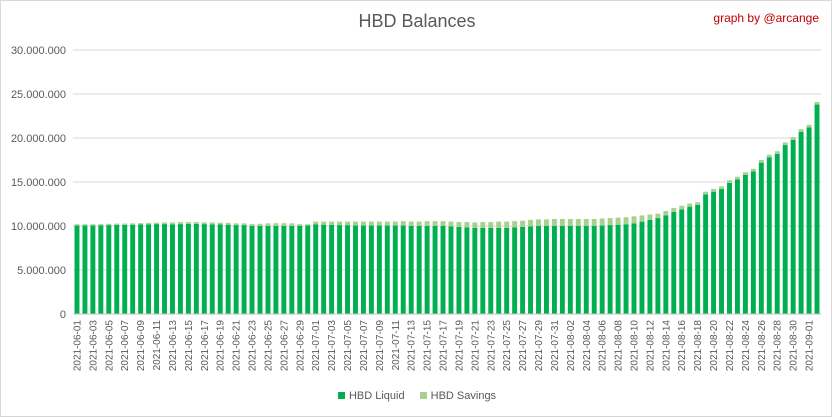 This screenshot has height=418, width=832. I want to click on x-tick-label: 2021-08-26, so click(762, 346).